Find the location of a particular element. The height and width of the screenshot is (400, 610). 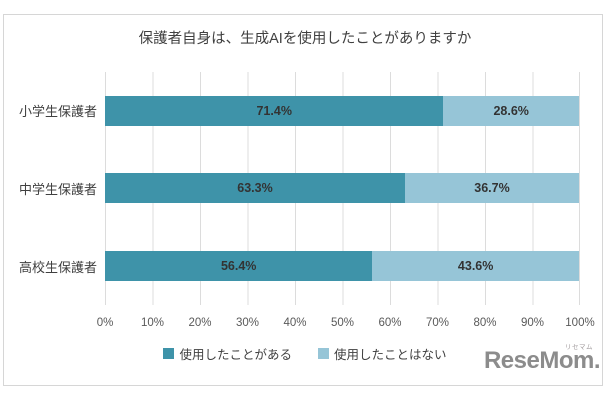

x-tick-label: 10% is located at coordinates (152, 323).